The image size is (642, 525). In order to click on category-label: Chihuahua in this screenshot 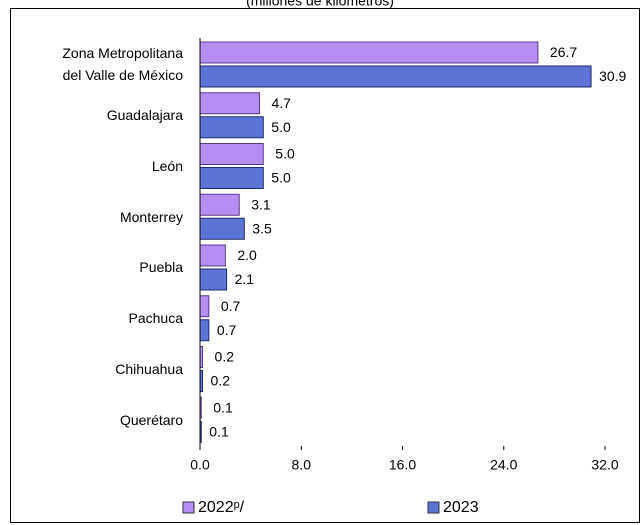, I will do `click(149, 368)`.